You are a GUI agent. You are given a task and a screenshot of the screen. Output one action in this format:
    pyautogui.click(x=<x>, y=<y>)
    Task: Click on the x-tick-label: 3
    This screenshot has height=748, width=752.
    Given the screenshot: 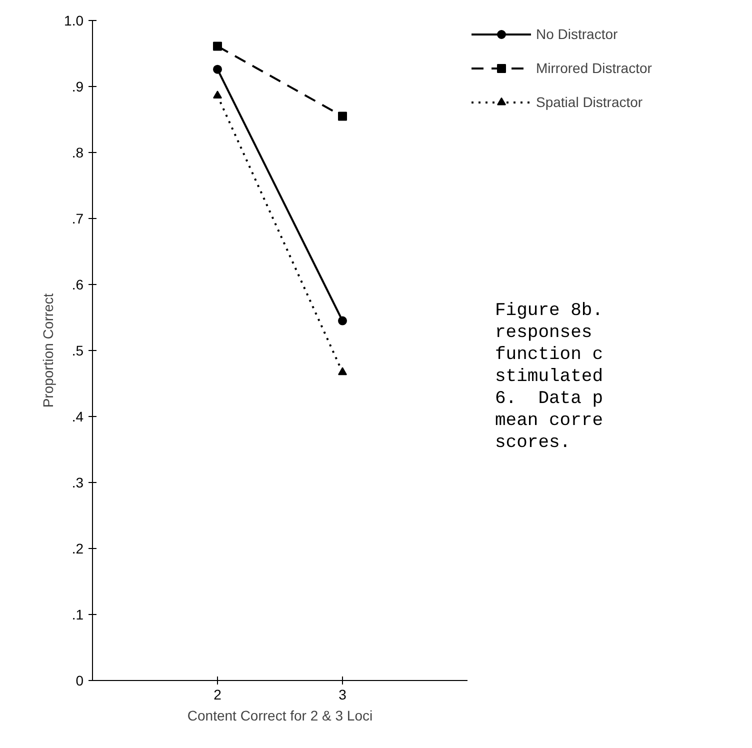 What is the action you would take?
    pyautogui.click(x=342, y=694)
    